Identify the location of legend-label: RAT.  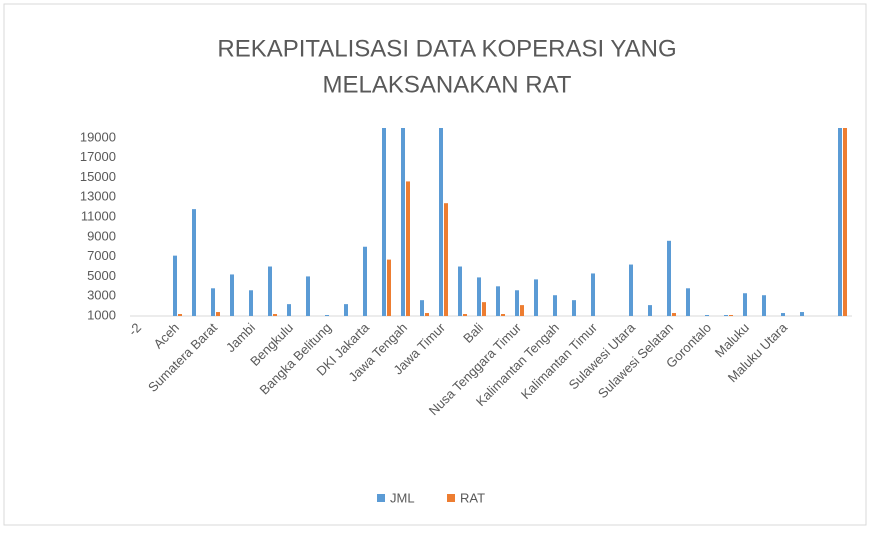
(472, 497).